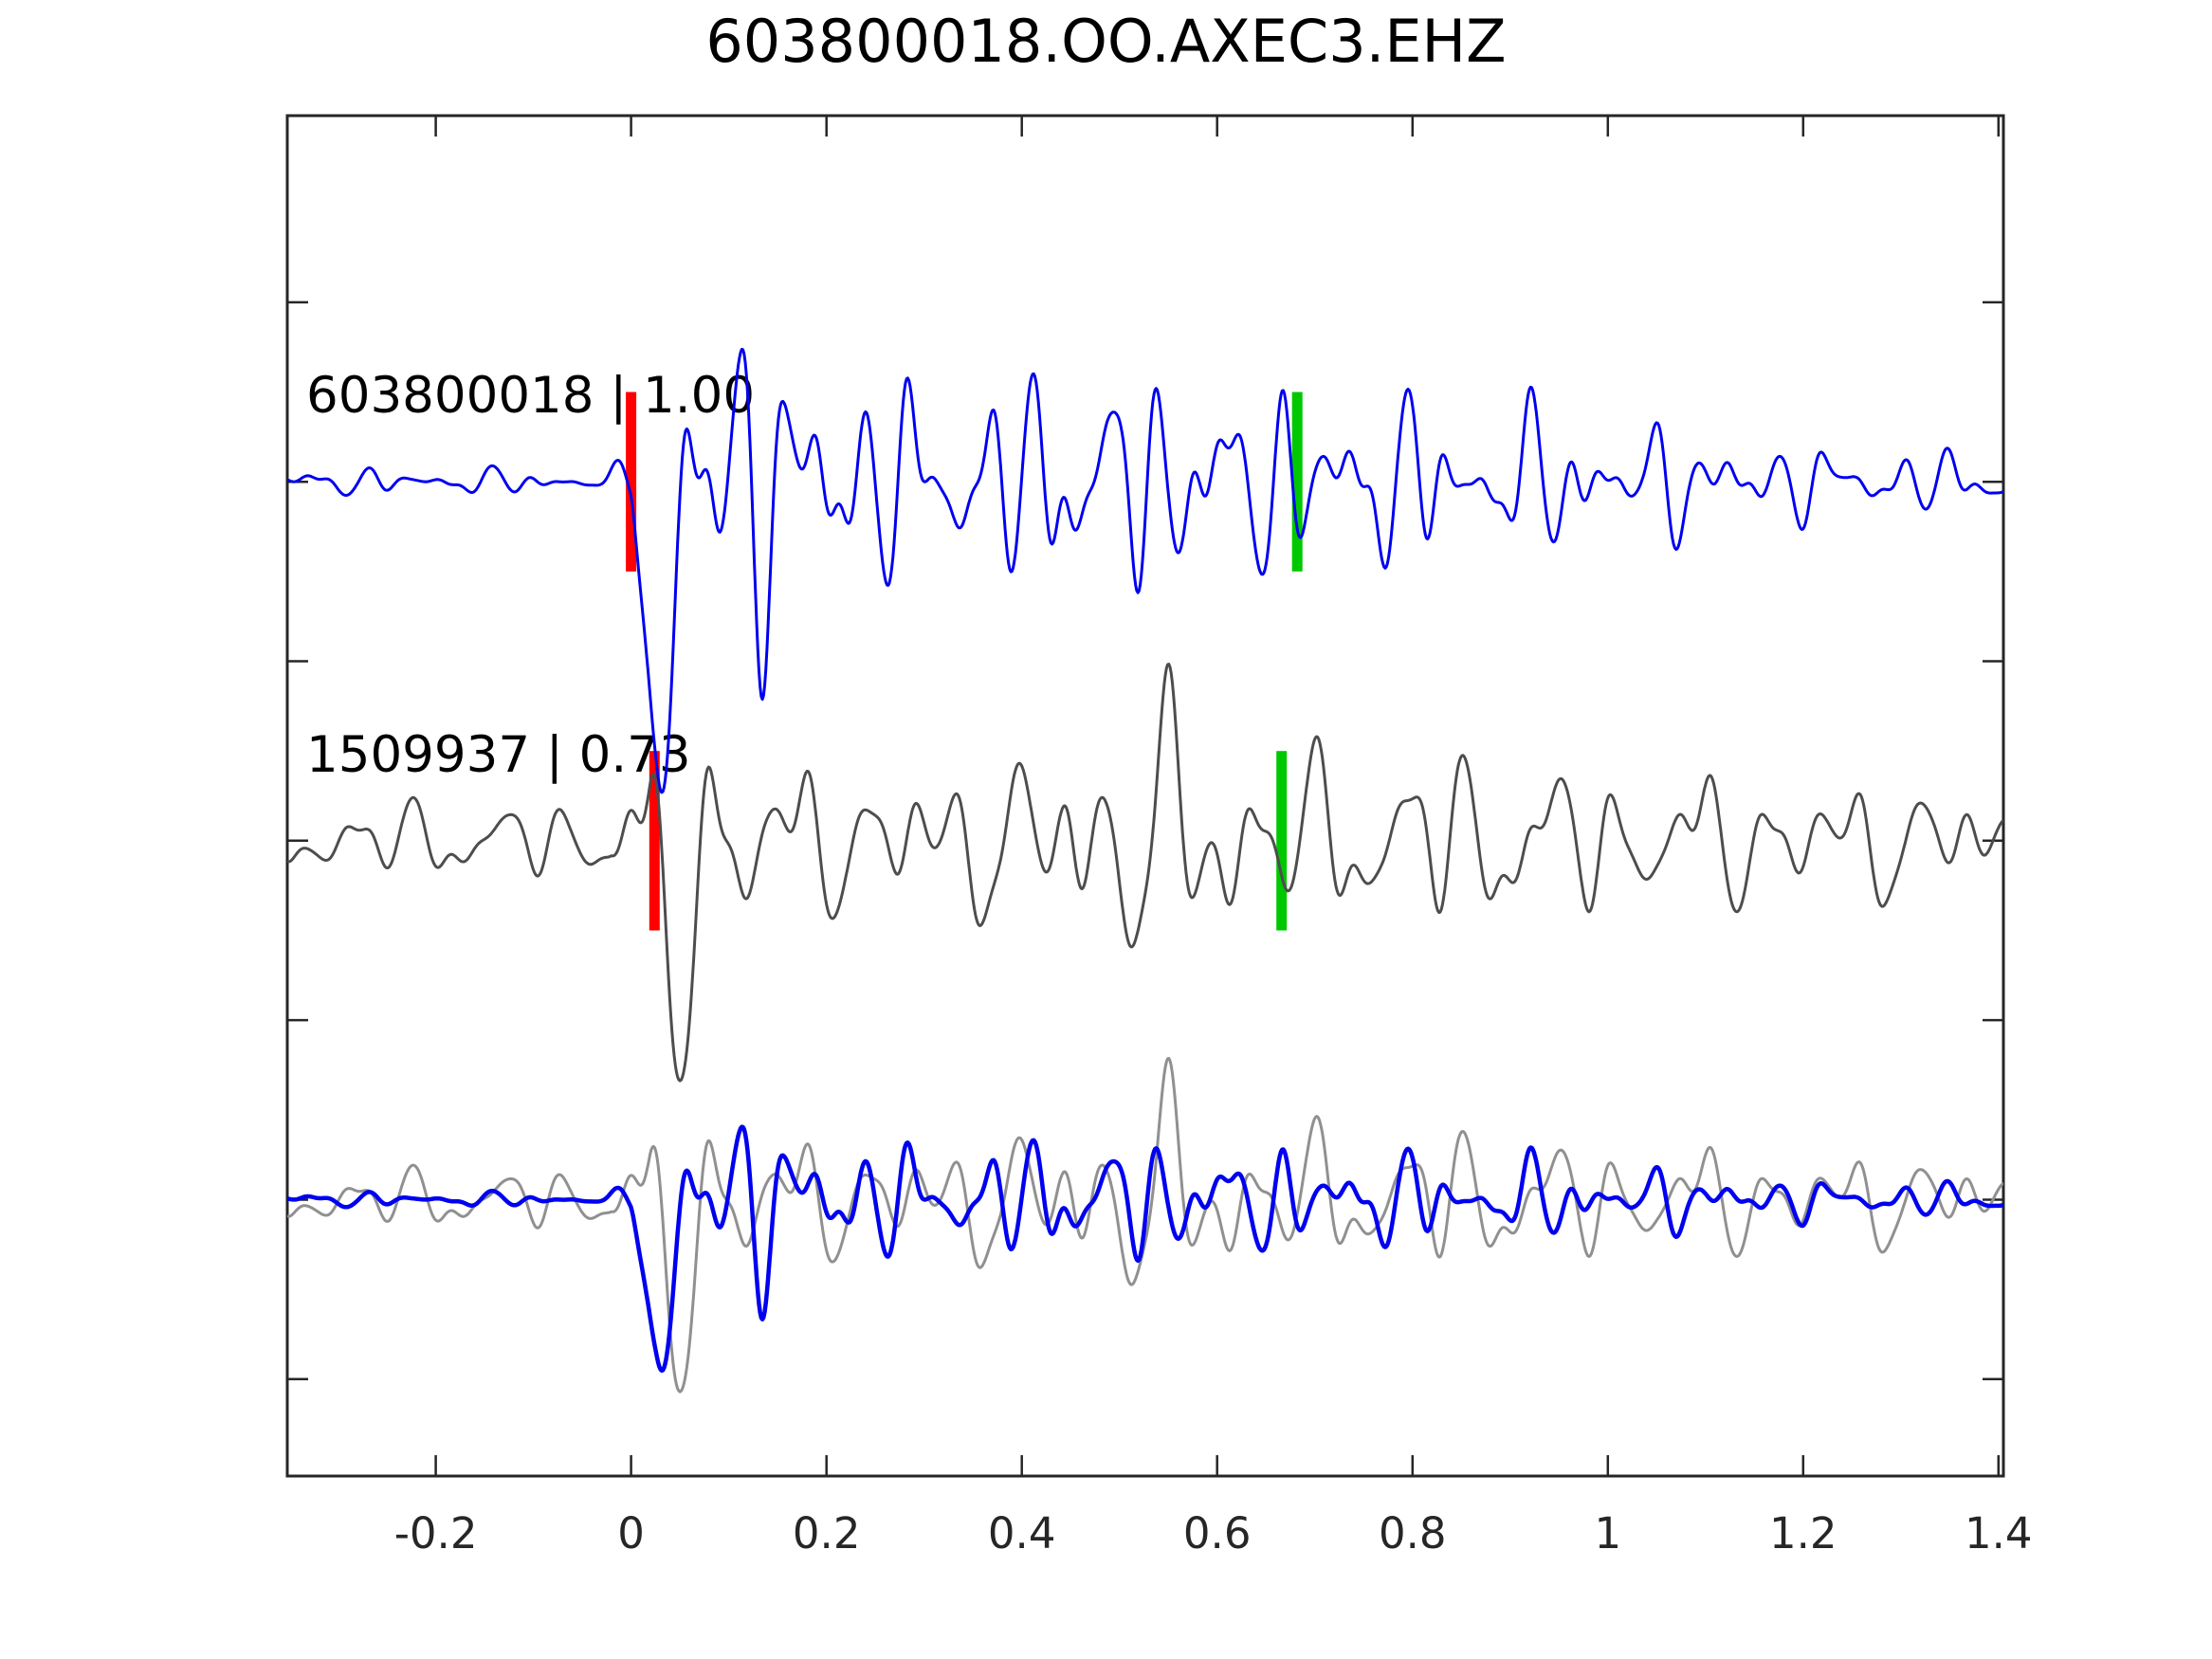  Describe the element at coordinates (1999, 1533) in the screenshot. I see `x-tick-label: 1.4` at that location.